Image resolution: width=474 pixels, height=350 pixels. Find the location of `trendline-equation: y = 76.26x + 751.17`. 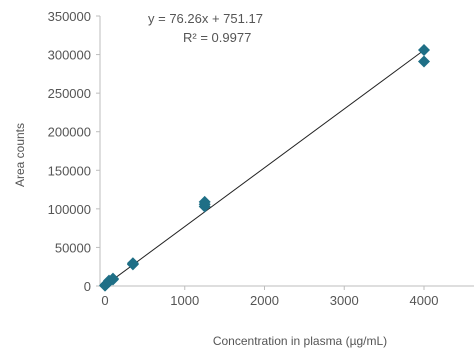

trendline-equation: y = 76.26x + 751.17 is located at coordinates (205, 18).